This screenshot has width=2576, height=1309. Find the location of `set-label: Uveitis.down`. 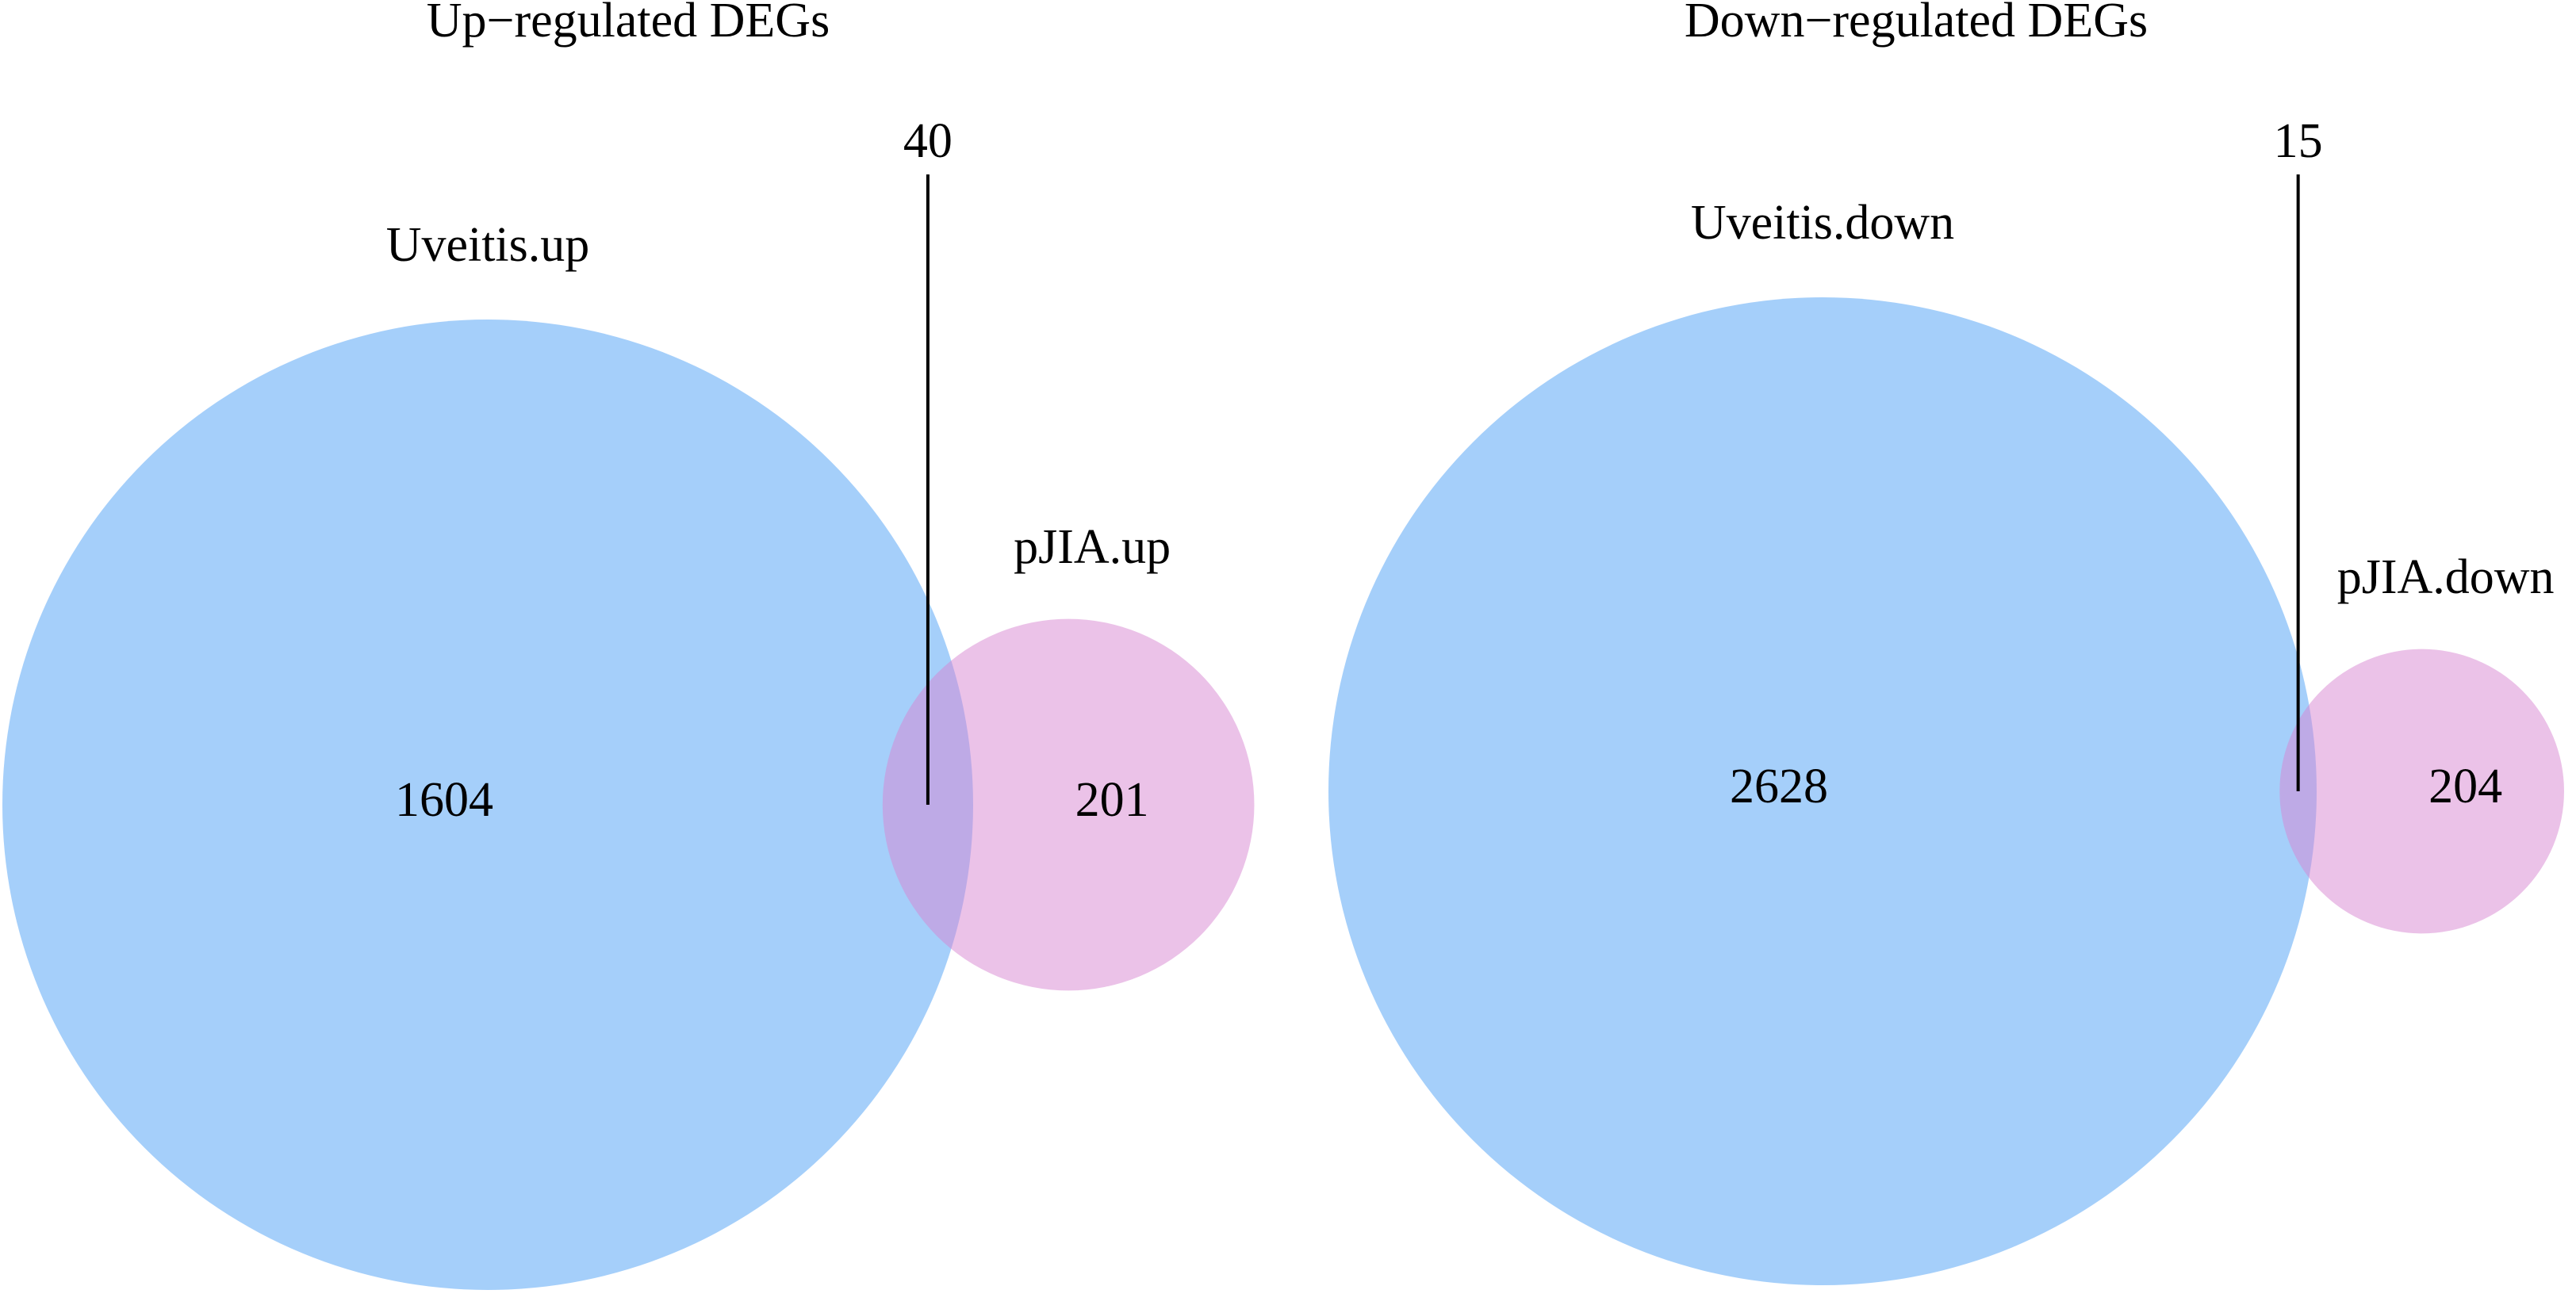

set-label: Uveitis.down is located at coordinates (1822, 223).